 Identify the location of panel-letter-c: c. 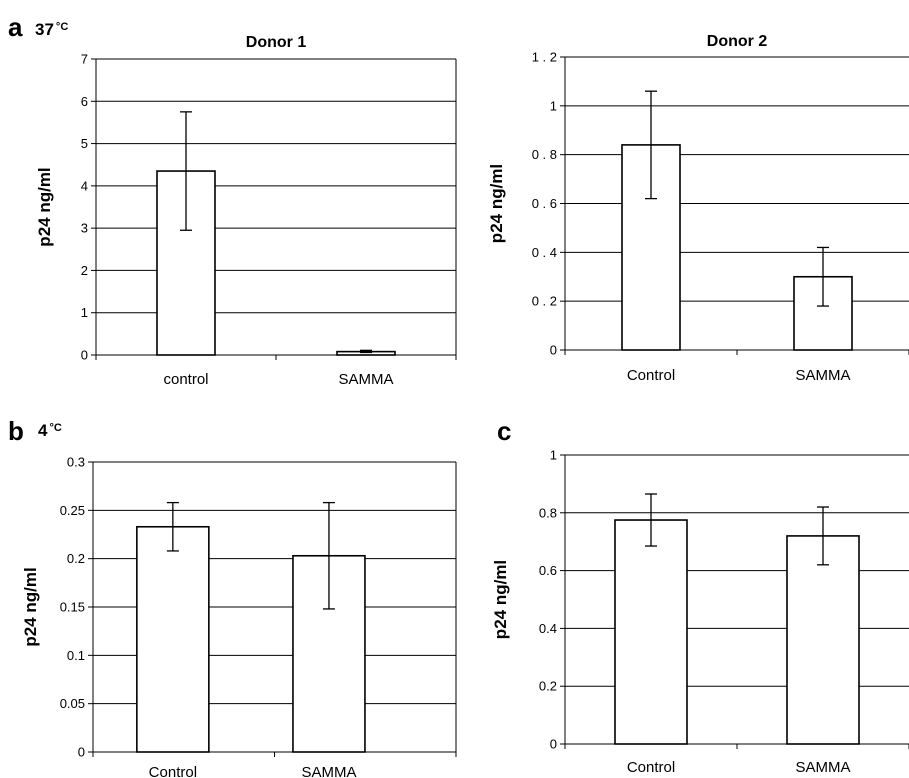
(504, 431).